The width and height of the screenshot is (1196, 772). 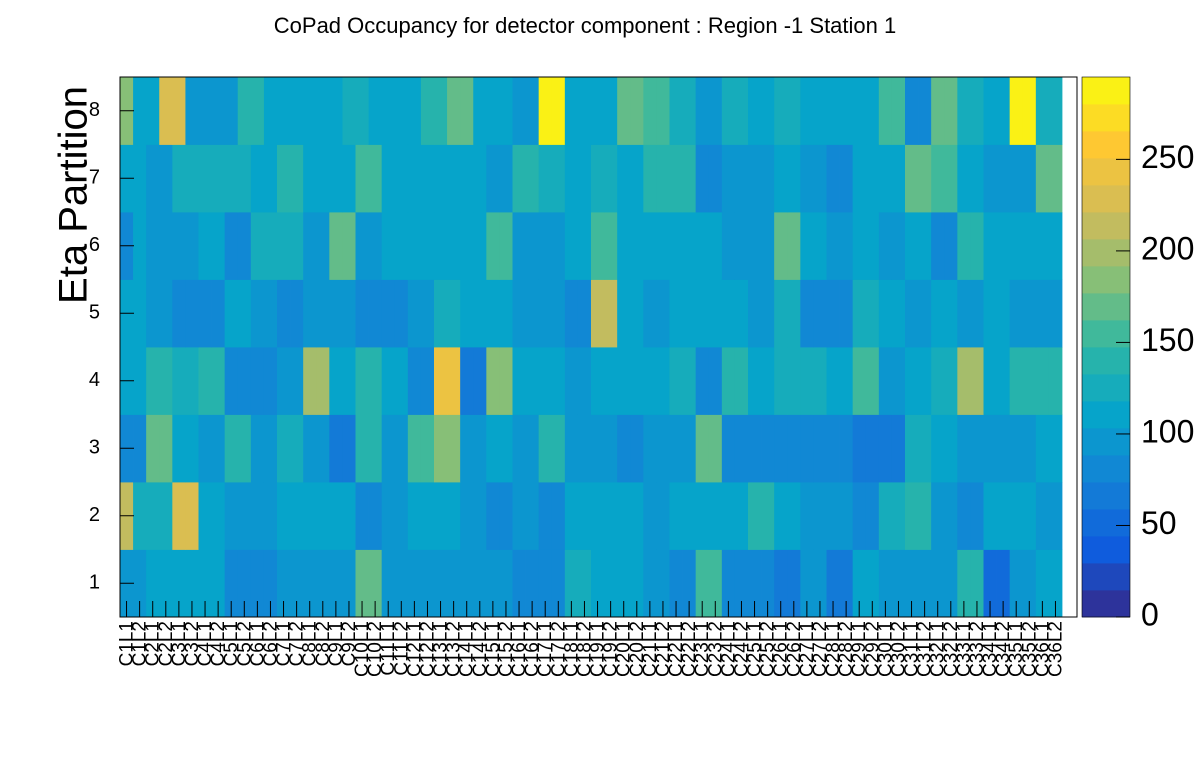 I want to click on x-tick-label: C16L2, so click(x=532, y=649).